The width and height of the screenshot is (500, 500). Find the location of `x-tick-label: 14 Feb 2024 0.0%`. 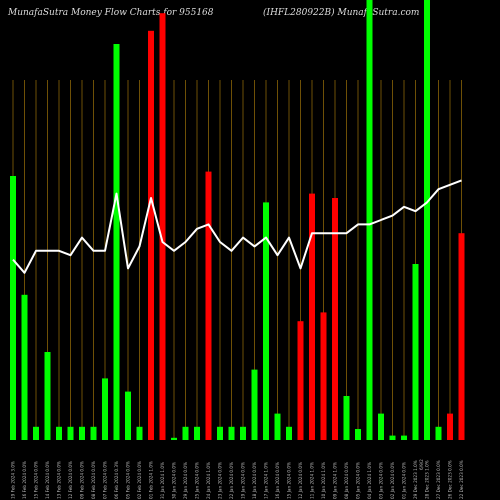

x-tick-label: 14 Feb 2024 0.0% is located at coordinates (47, 480).